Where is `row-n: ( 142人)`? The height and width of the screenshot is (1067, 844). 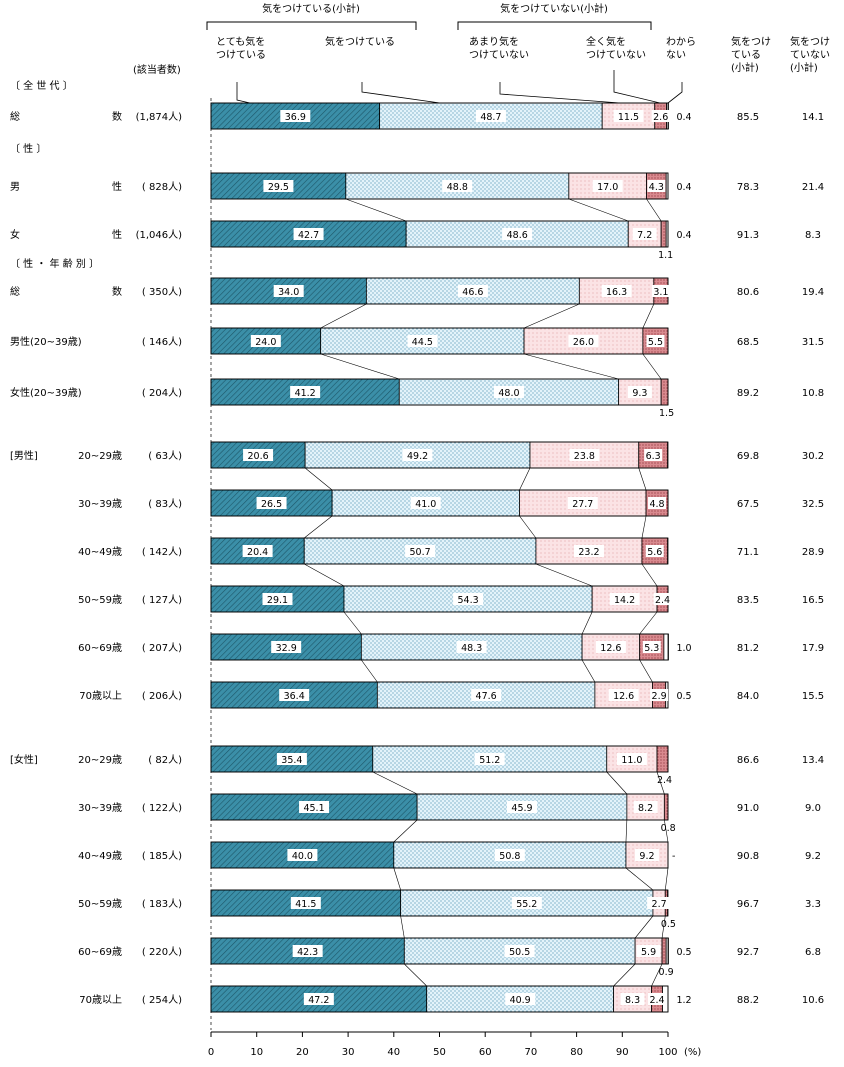
row-n: ( 142人) is located at coordinates (162, 552).